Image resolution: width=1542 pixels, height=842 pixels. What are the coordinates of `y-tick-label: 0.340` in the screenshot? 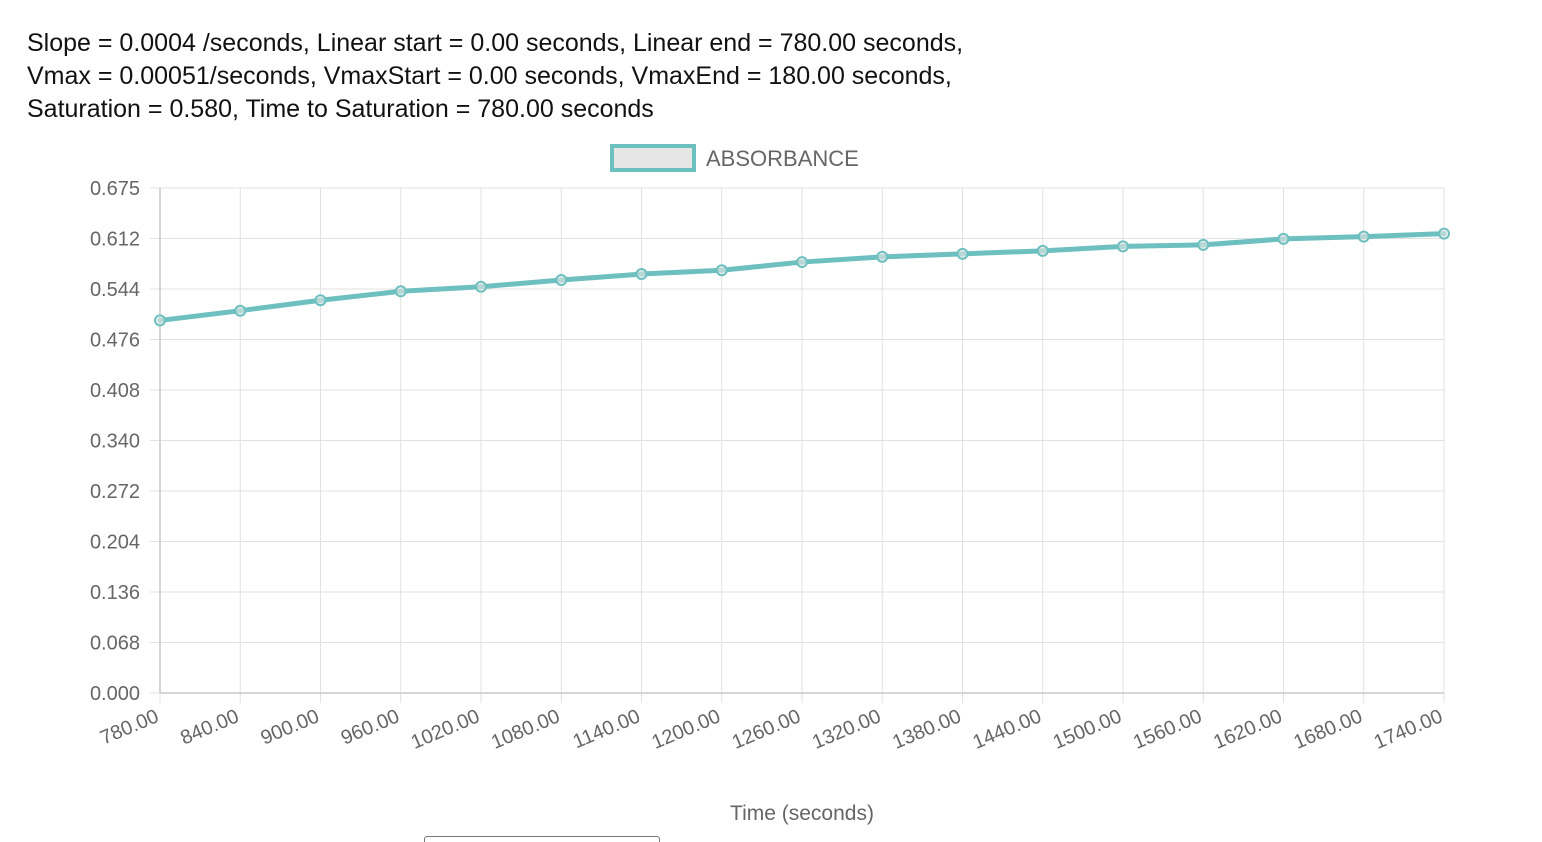 It's located at (115, 442).